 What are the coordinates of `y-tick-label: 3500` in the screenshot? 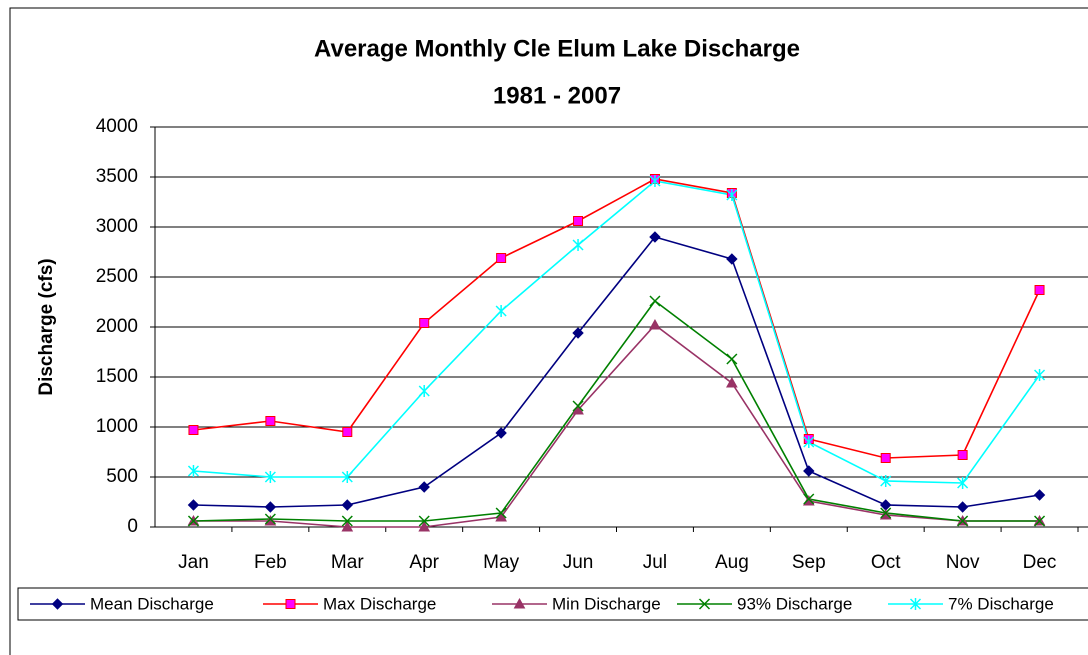 It's located at (117, 176).